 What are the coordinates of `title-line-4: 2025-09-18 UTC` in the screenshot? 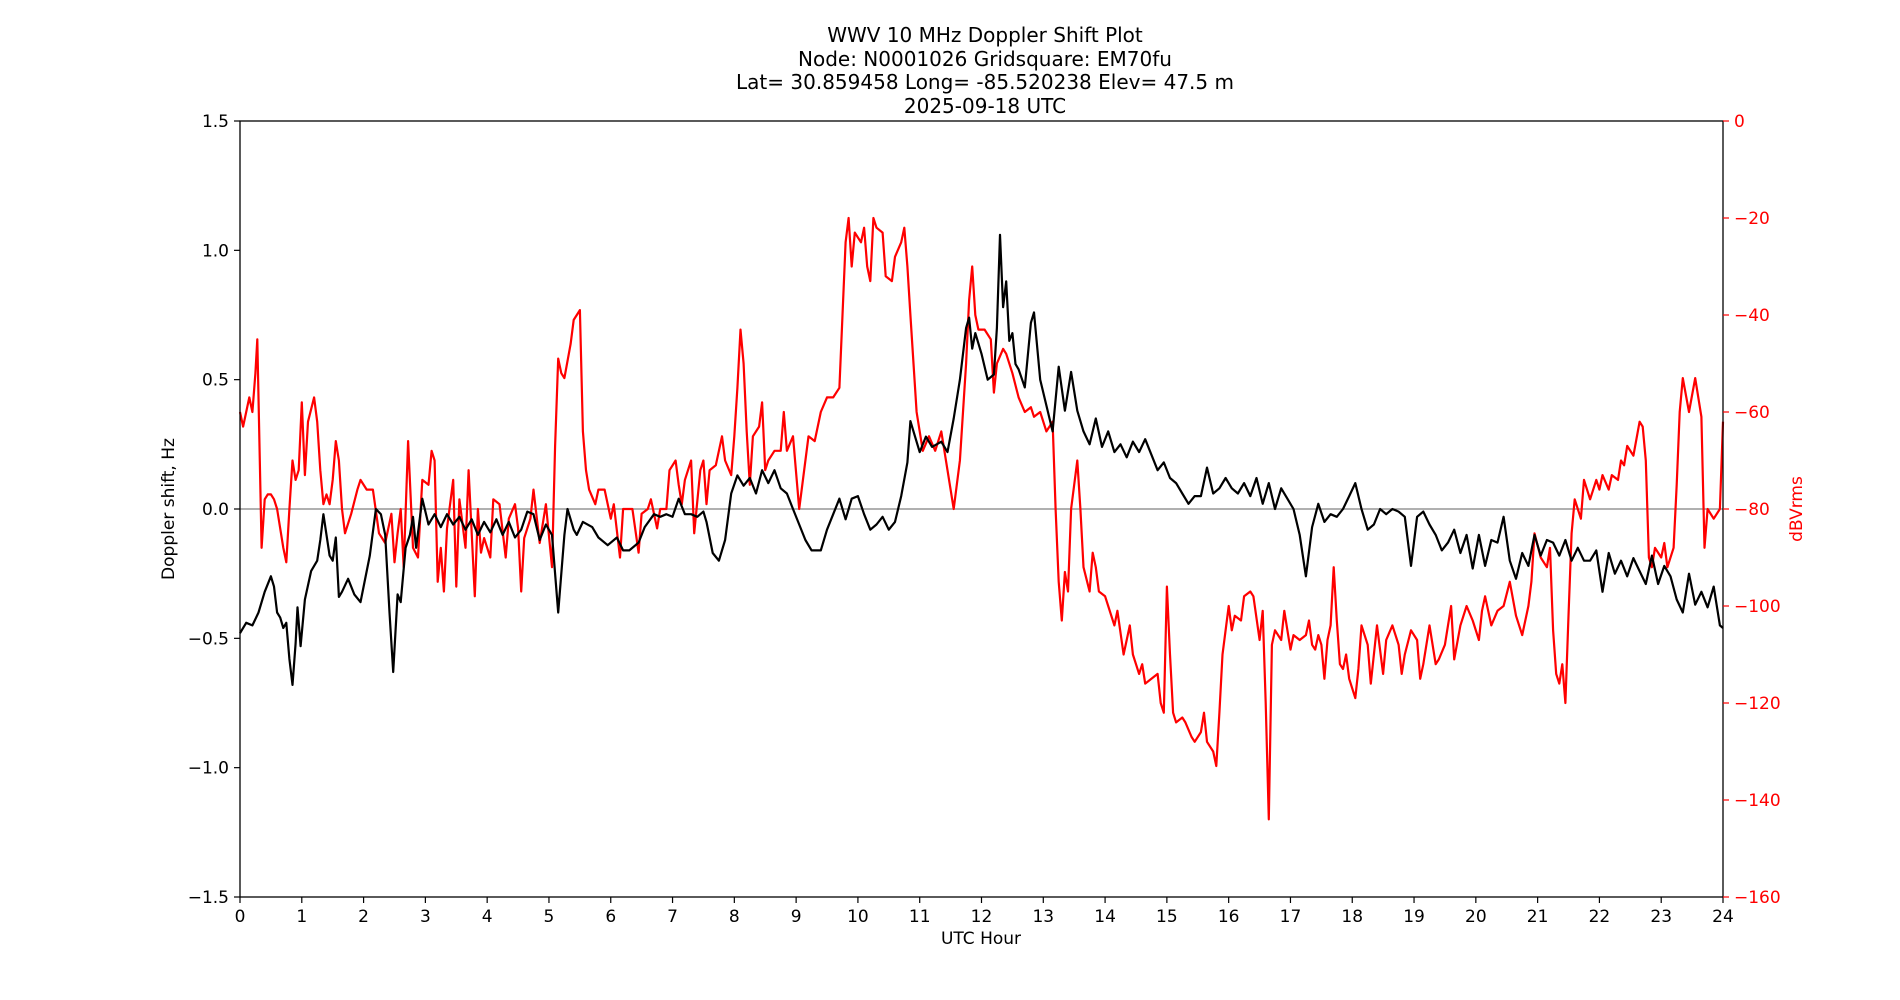 It's located at (985, 106).